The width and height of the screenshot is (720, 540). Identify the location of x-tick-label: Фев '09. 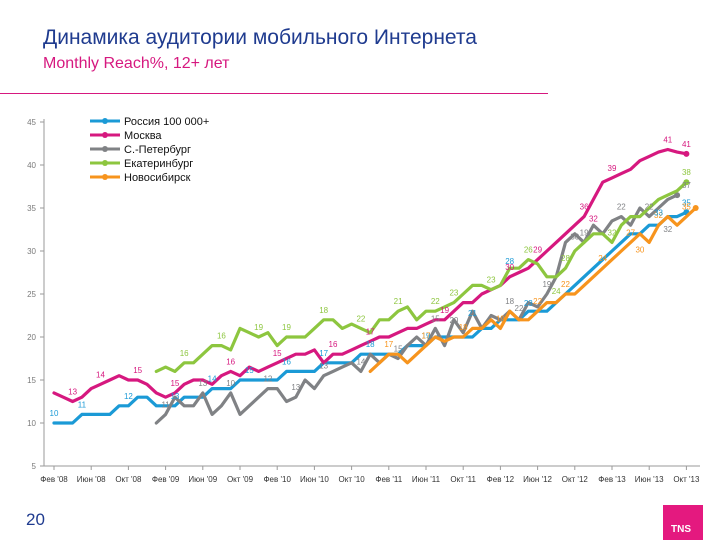
(166, 479).